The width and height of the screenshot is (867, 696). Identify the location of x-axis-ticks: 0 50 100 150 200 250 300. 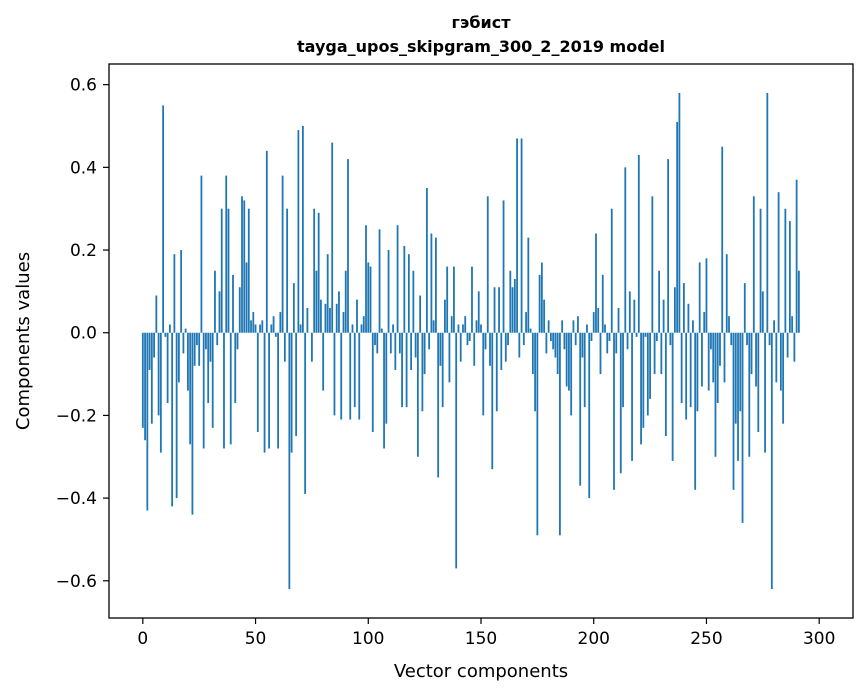
(486, 633).